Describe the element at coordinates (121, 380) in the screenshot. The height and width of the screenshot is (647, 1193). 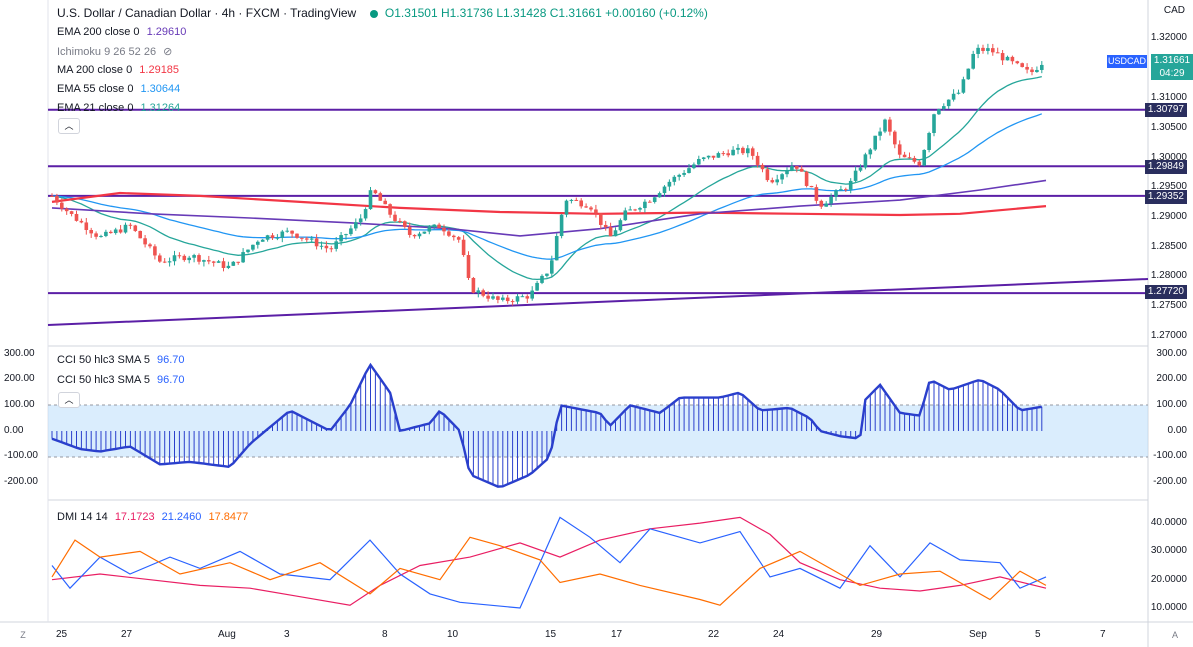
I see `cci-legend-2: CCI 50 hlc3 SMA 5 96.70` at that location.